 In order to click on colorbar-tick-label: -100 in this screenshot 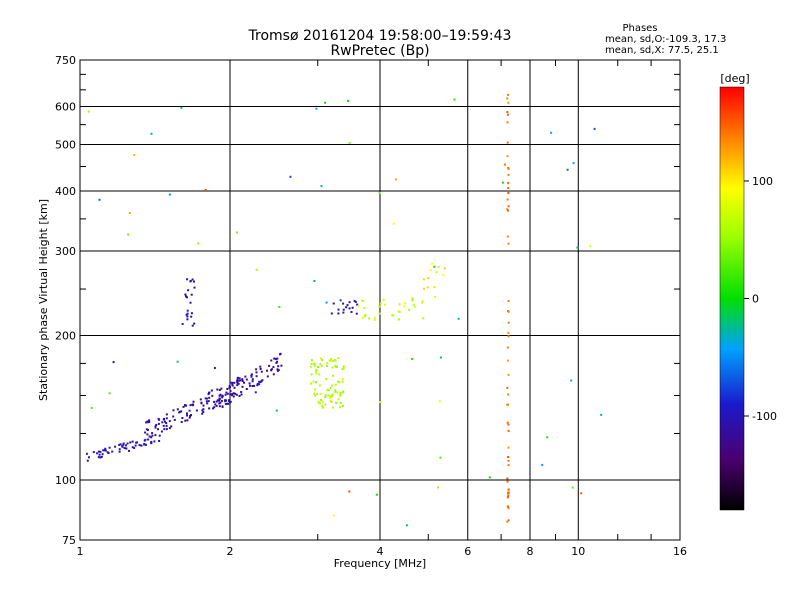, I will do `click(764, 416)`.